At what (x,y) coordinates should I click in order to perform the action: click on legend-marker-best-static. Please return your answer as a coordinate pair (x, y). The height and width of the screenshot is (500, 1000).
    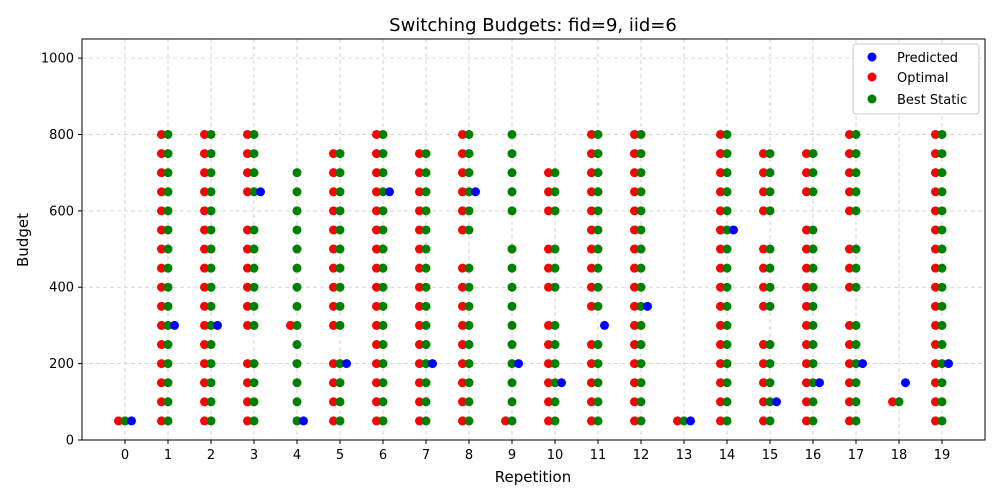
    Looking at the image, I should click on (872, 99).